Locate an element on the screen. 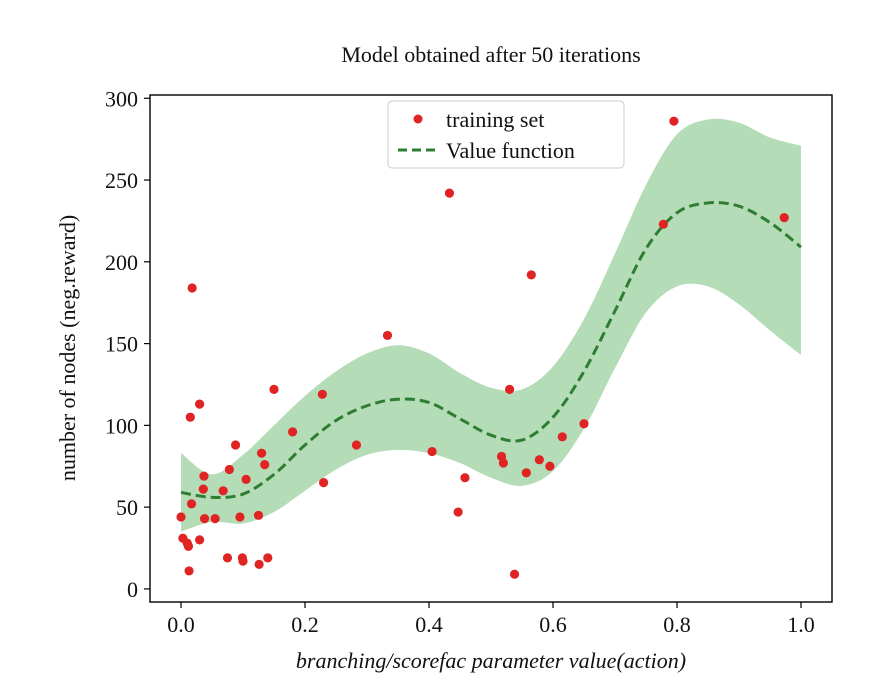 The image size is (892, 685). y-tick-label: 100 is located at coordinates (121, 425).